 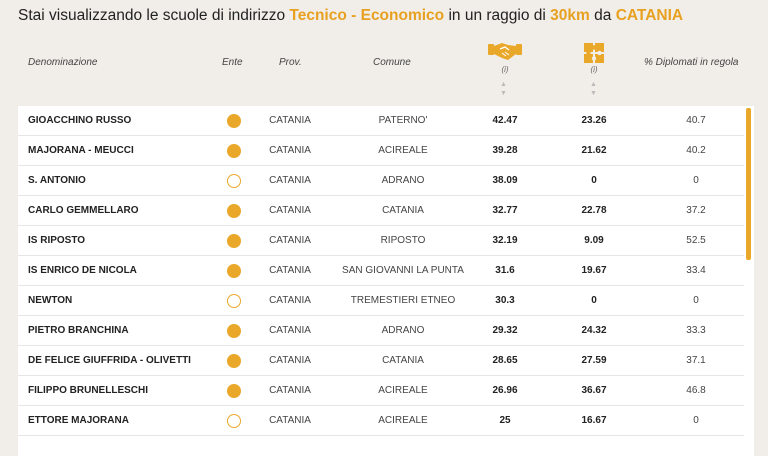 What do you see at coordinates (57, 240) in the screenshot?
I see `school-name: IS RIPOSTO` at bounding box center [57, 240].